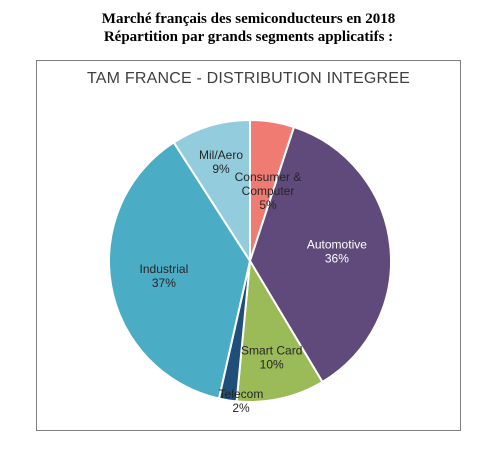  I want to click on pie-label-name: Telecom, so click(241, 394).